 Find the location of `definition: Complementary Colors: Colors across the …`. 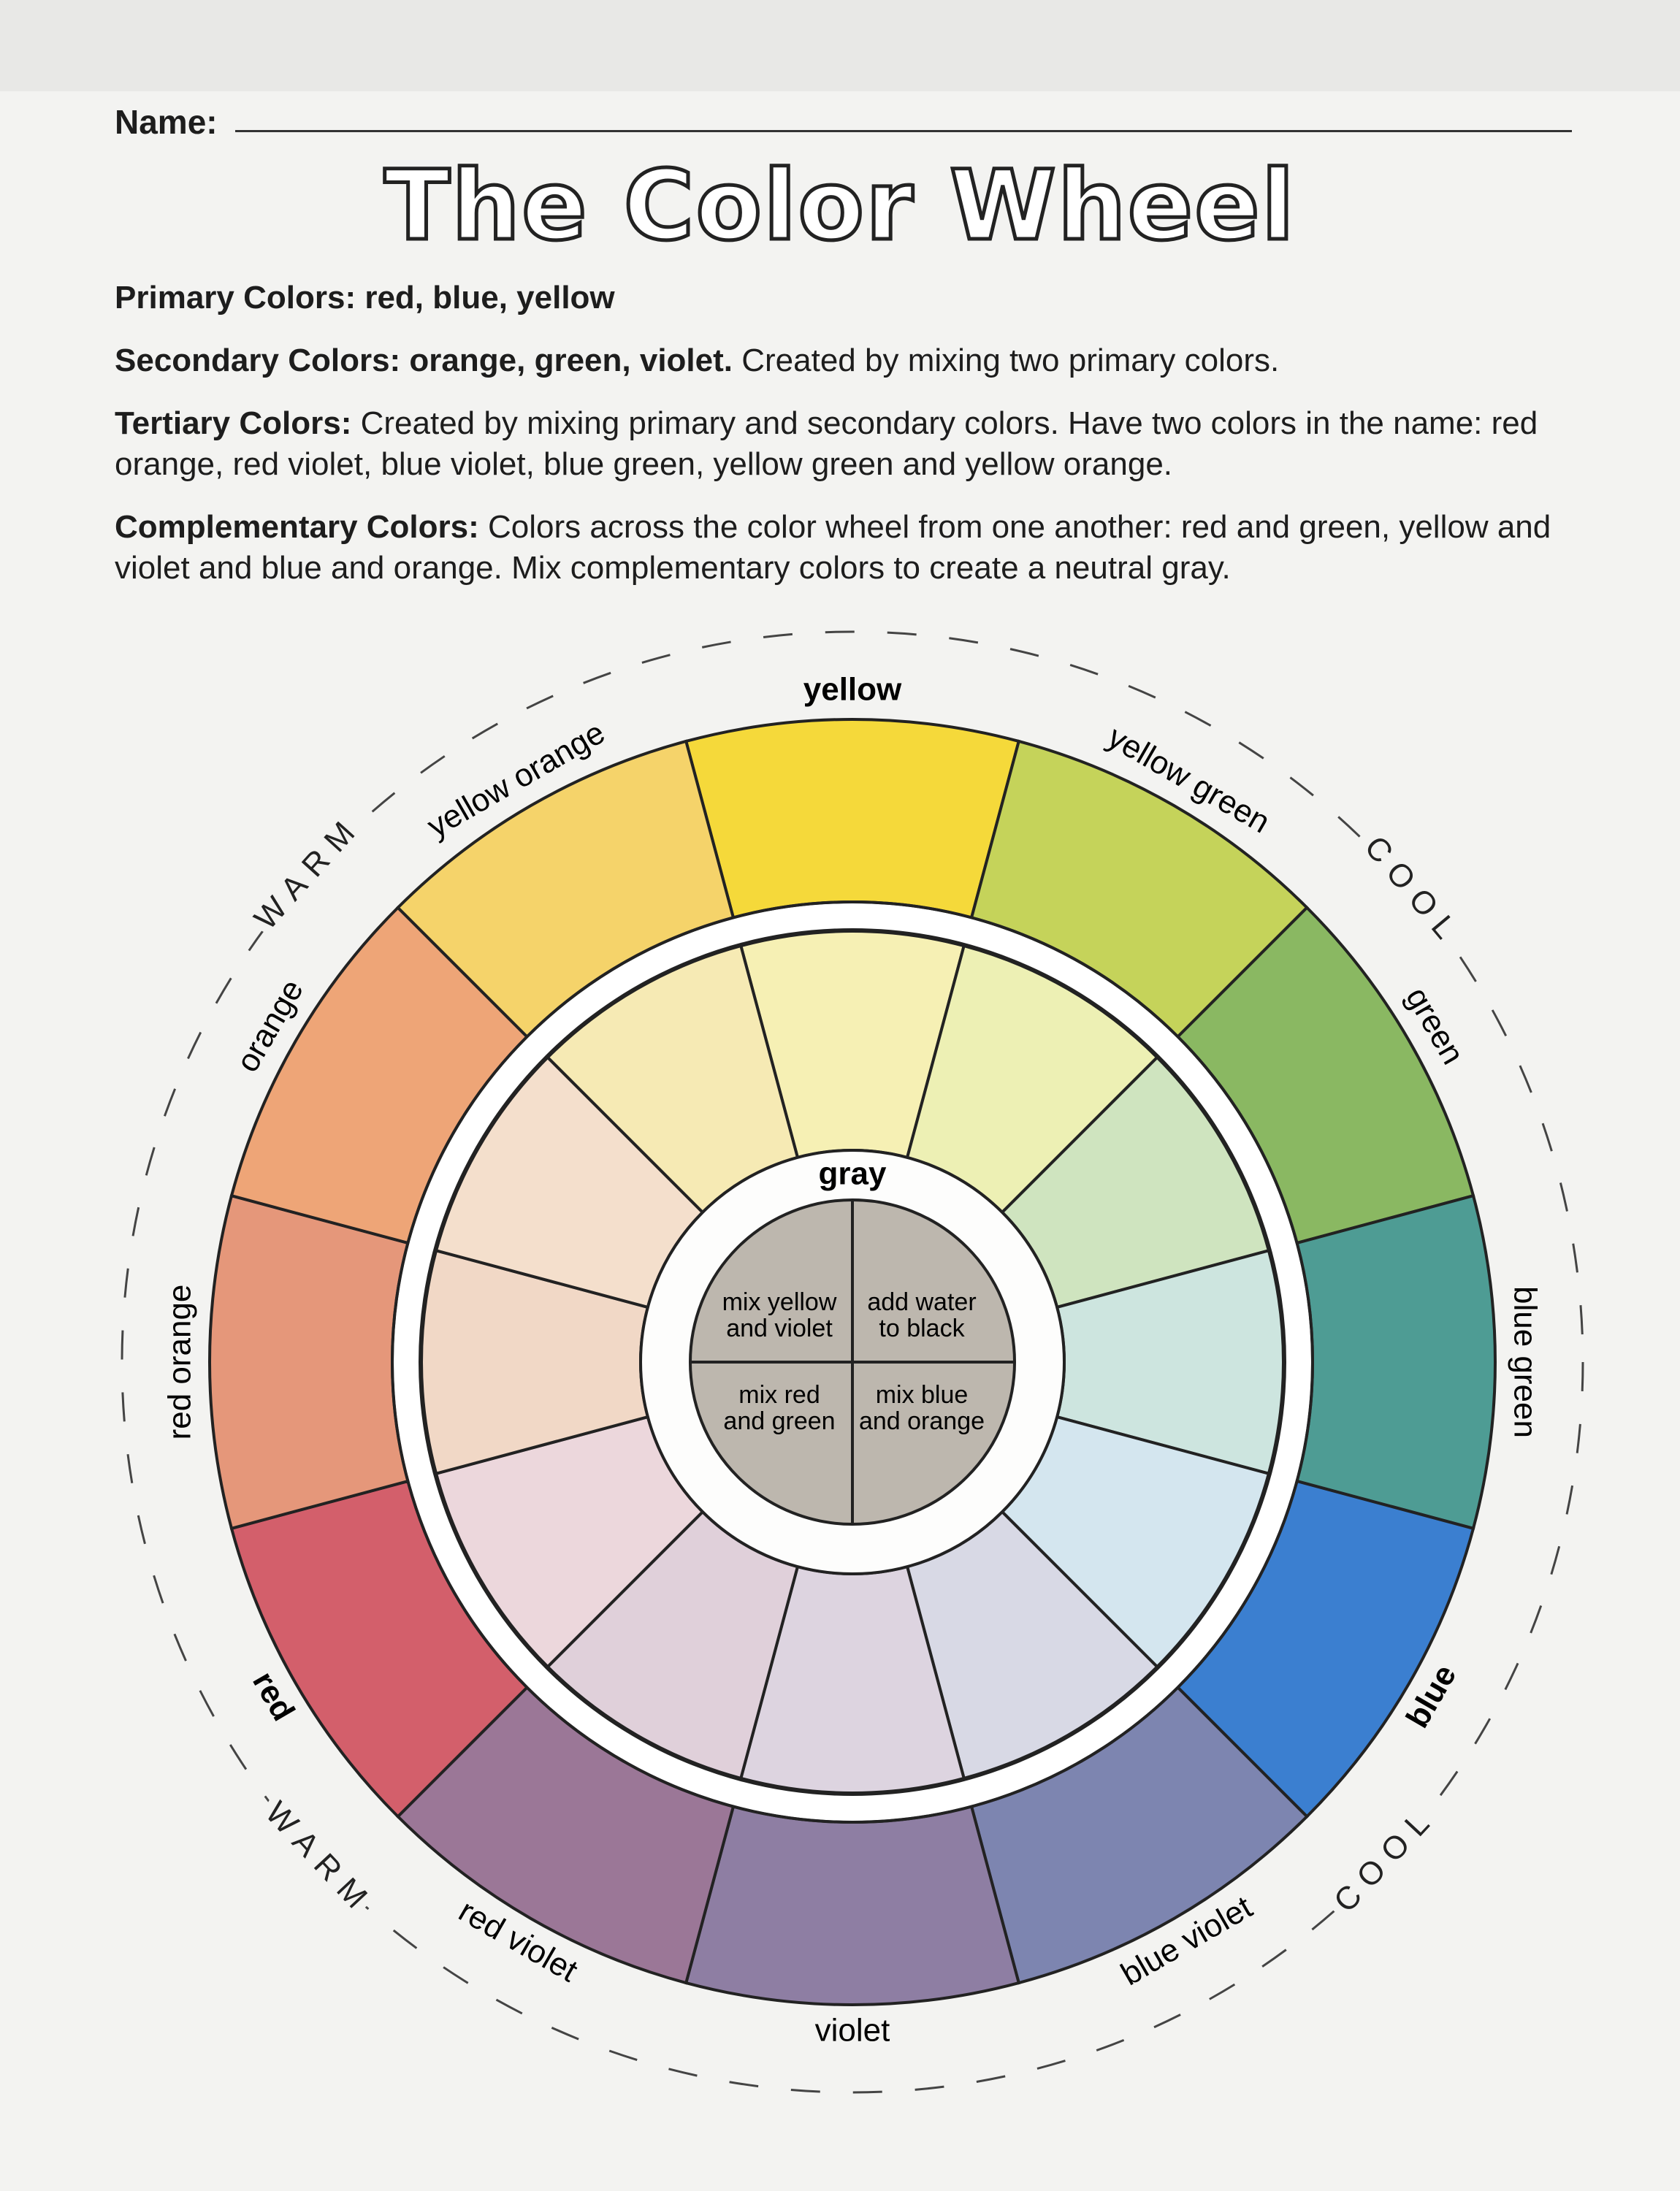

definition: Complementary Colors: Colors across the … is located at coordinates (842, 548).